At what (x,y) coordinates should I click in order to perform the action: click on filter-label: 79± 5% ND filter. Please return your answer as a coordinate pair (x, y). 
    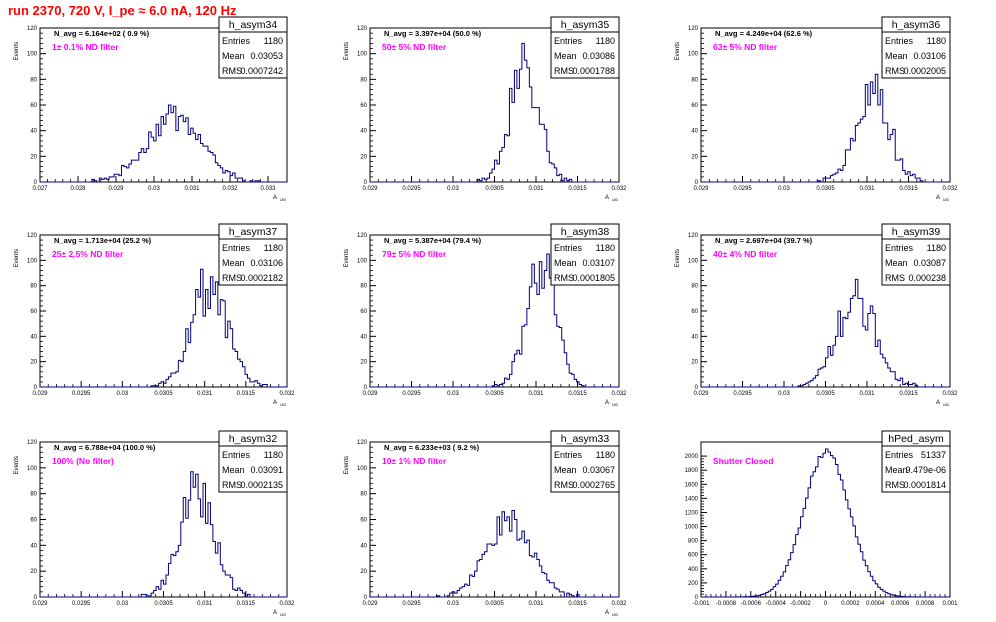
    Looking at the image, I should click on (414, 254).